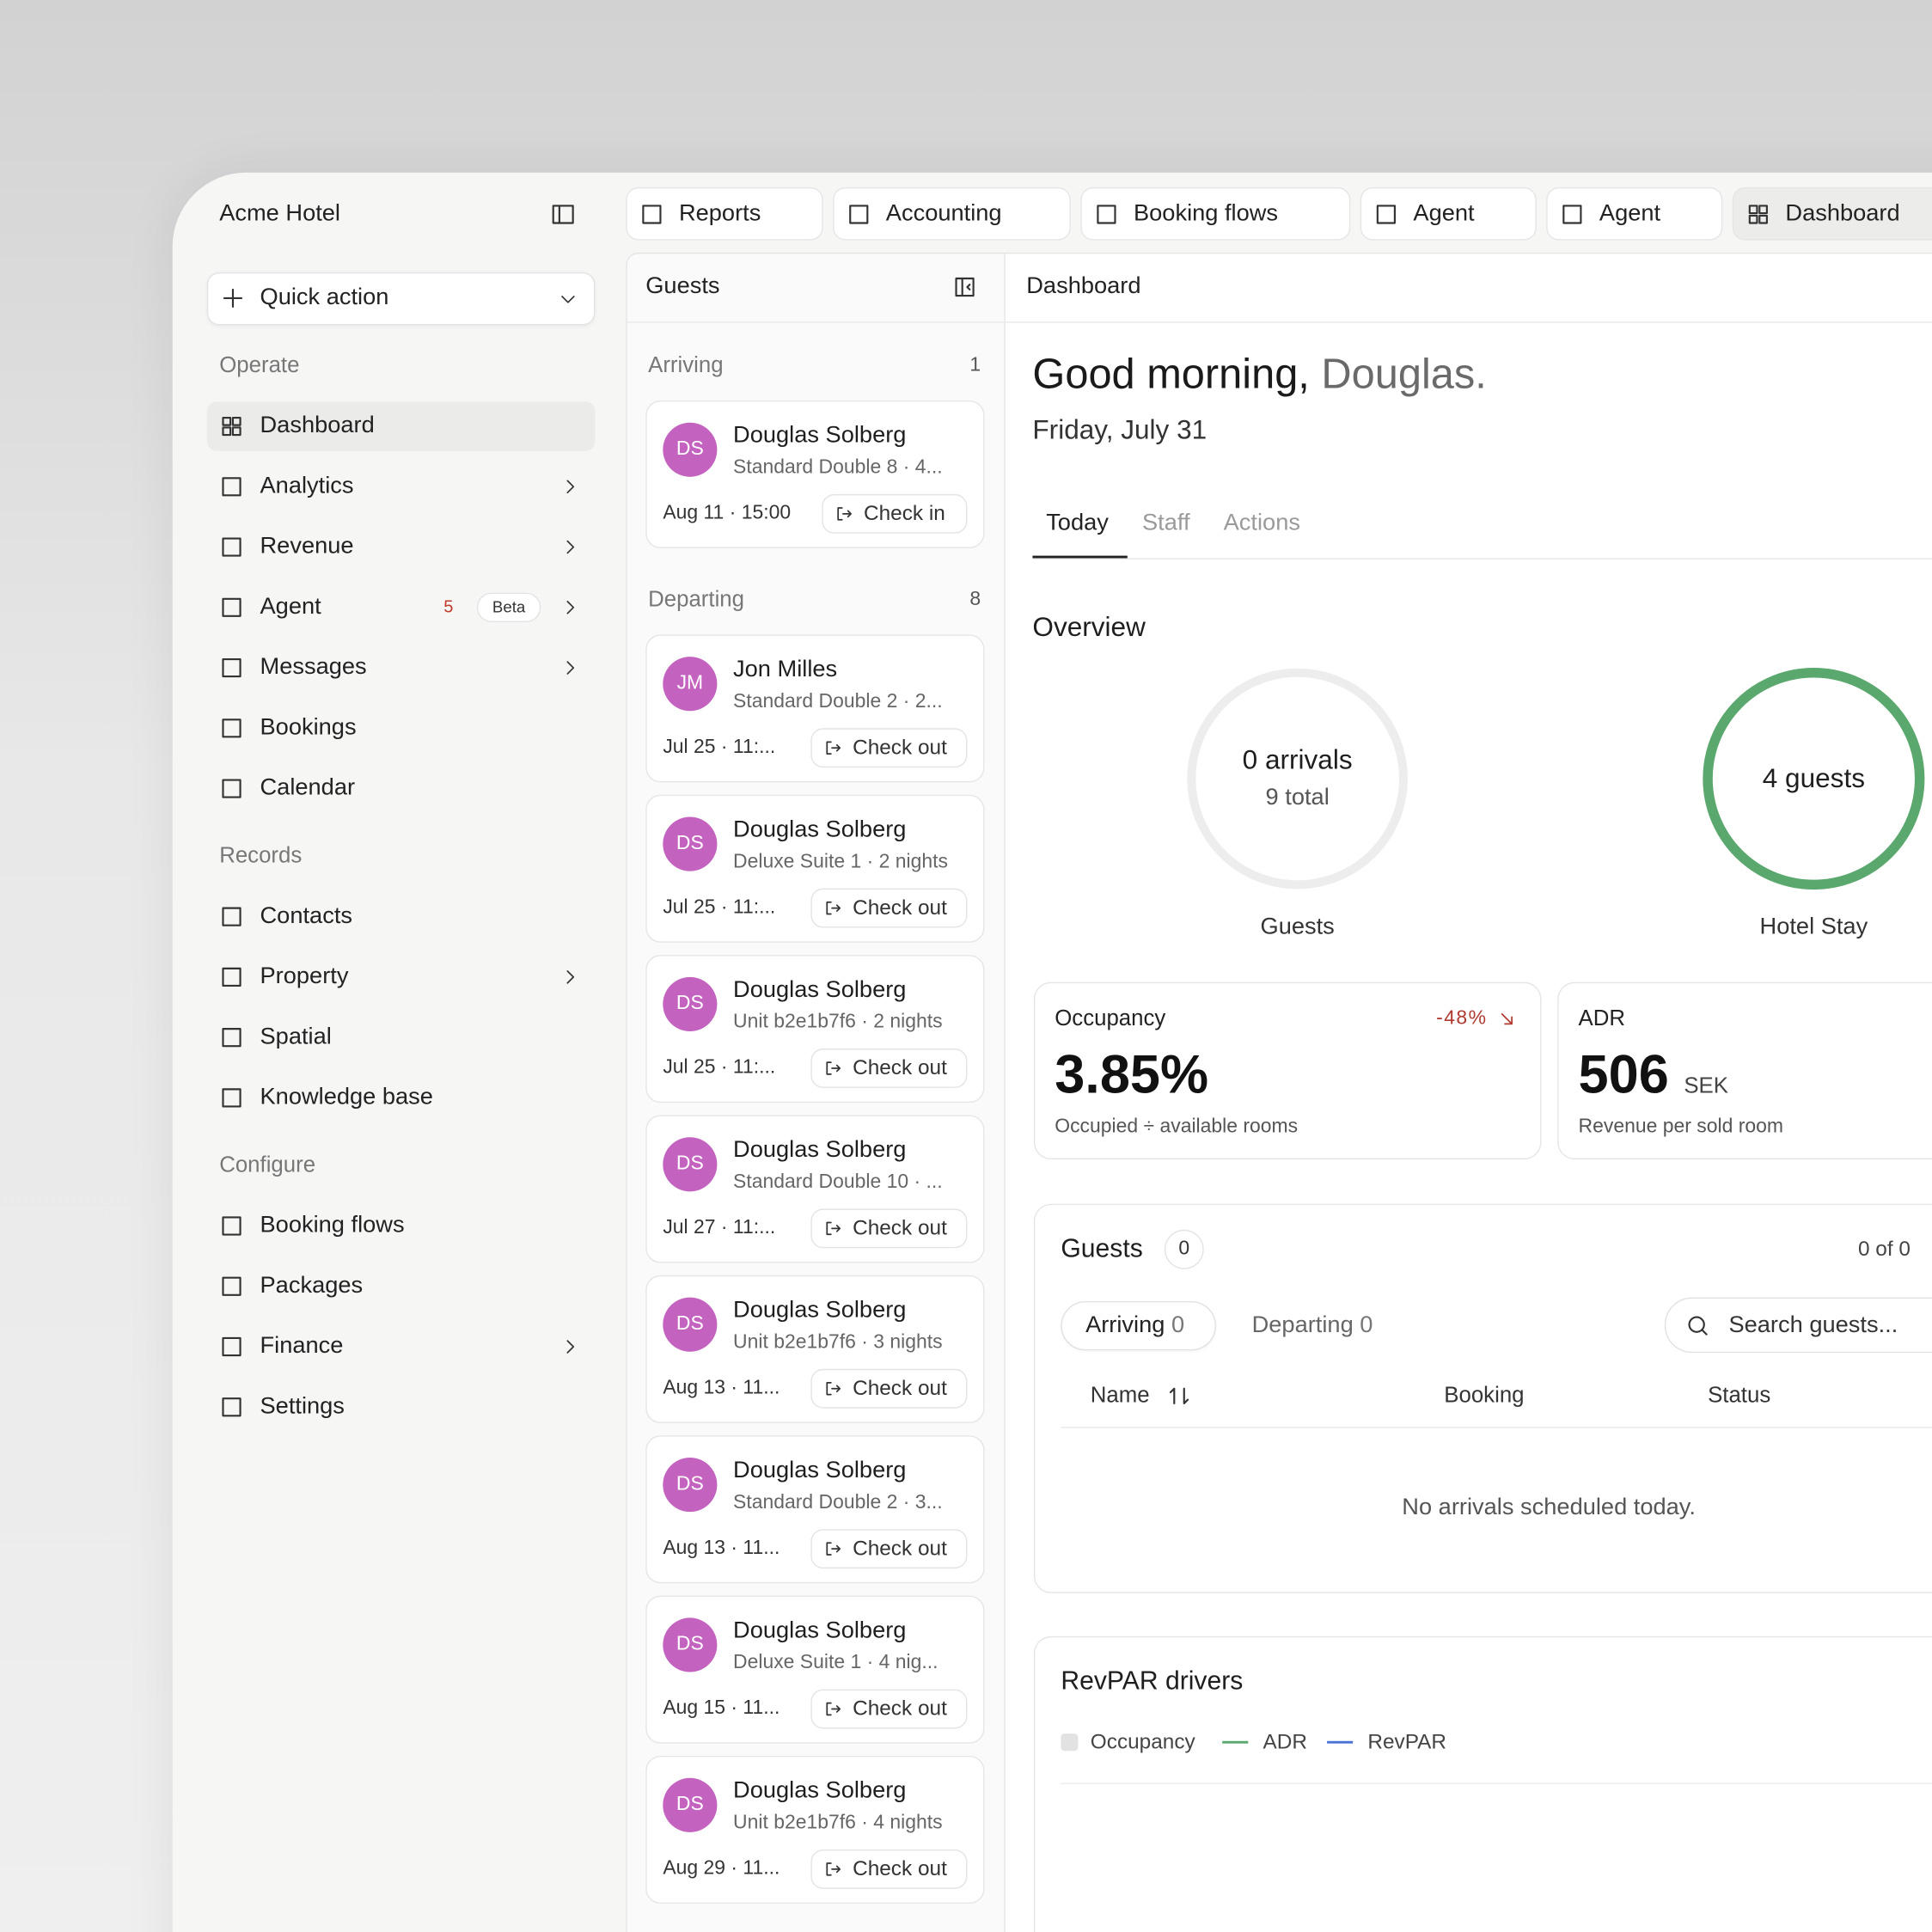 The image size is (1932, 1932). Describe the element at coordinates (1206, 213) in the screenshot. I see `tab-label: Booking flows` at that location.